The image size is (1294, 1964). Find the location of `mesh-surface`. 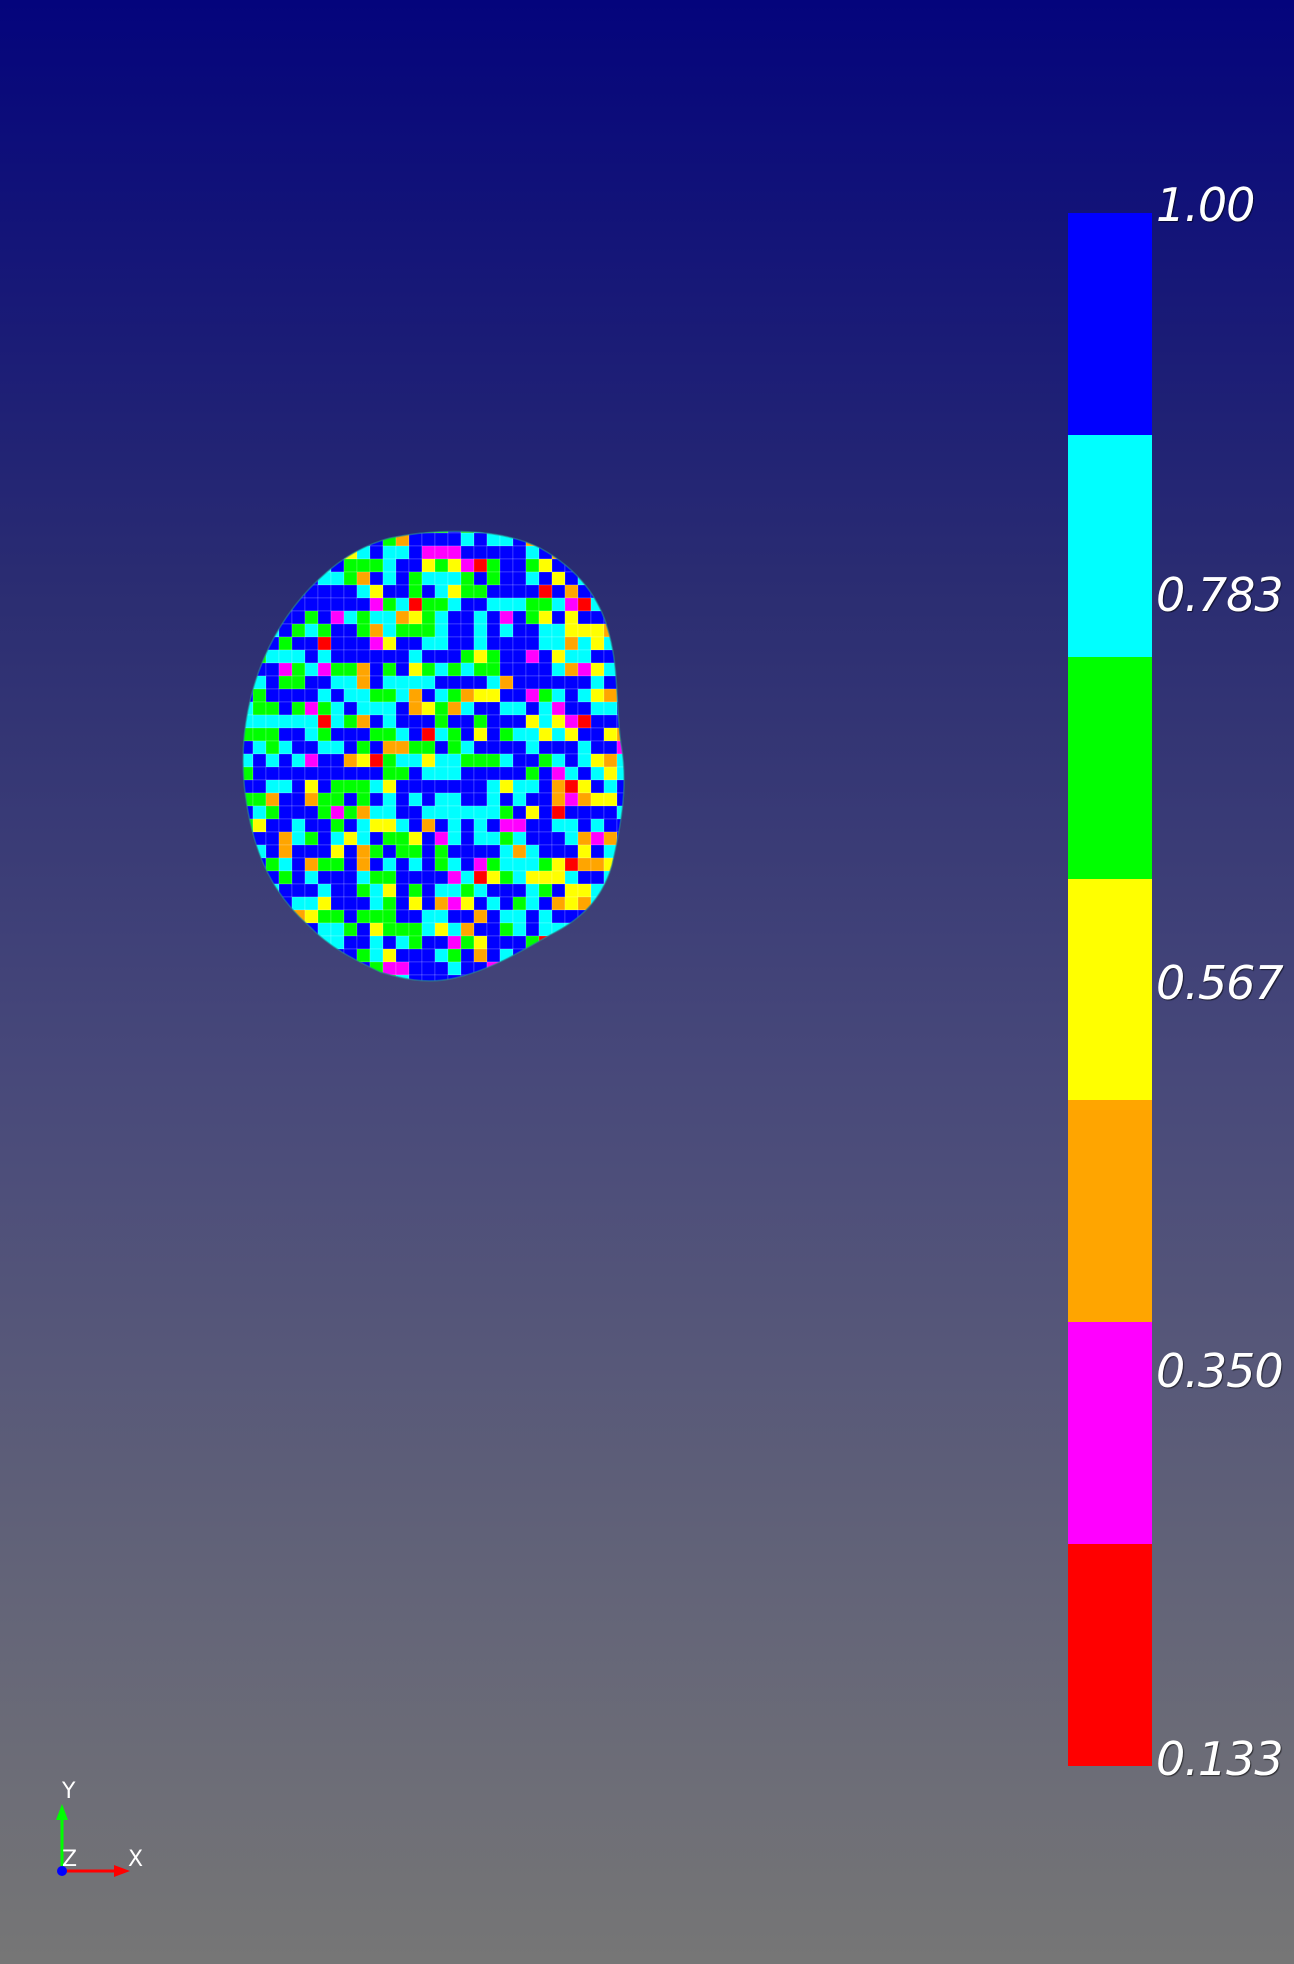

mesh-surface is located at coordinates (450, 755).